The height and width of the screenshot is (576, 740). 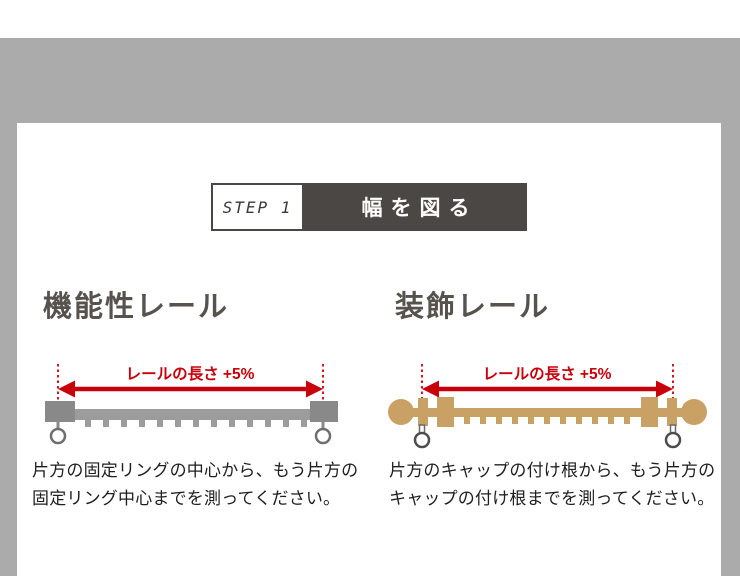 I want to click on step-title: 幅を図る, so click(x=419, y=208).